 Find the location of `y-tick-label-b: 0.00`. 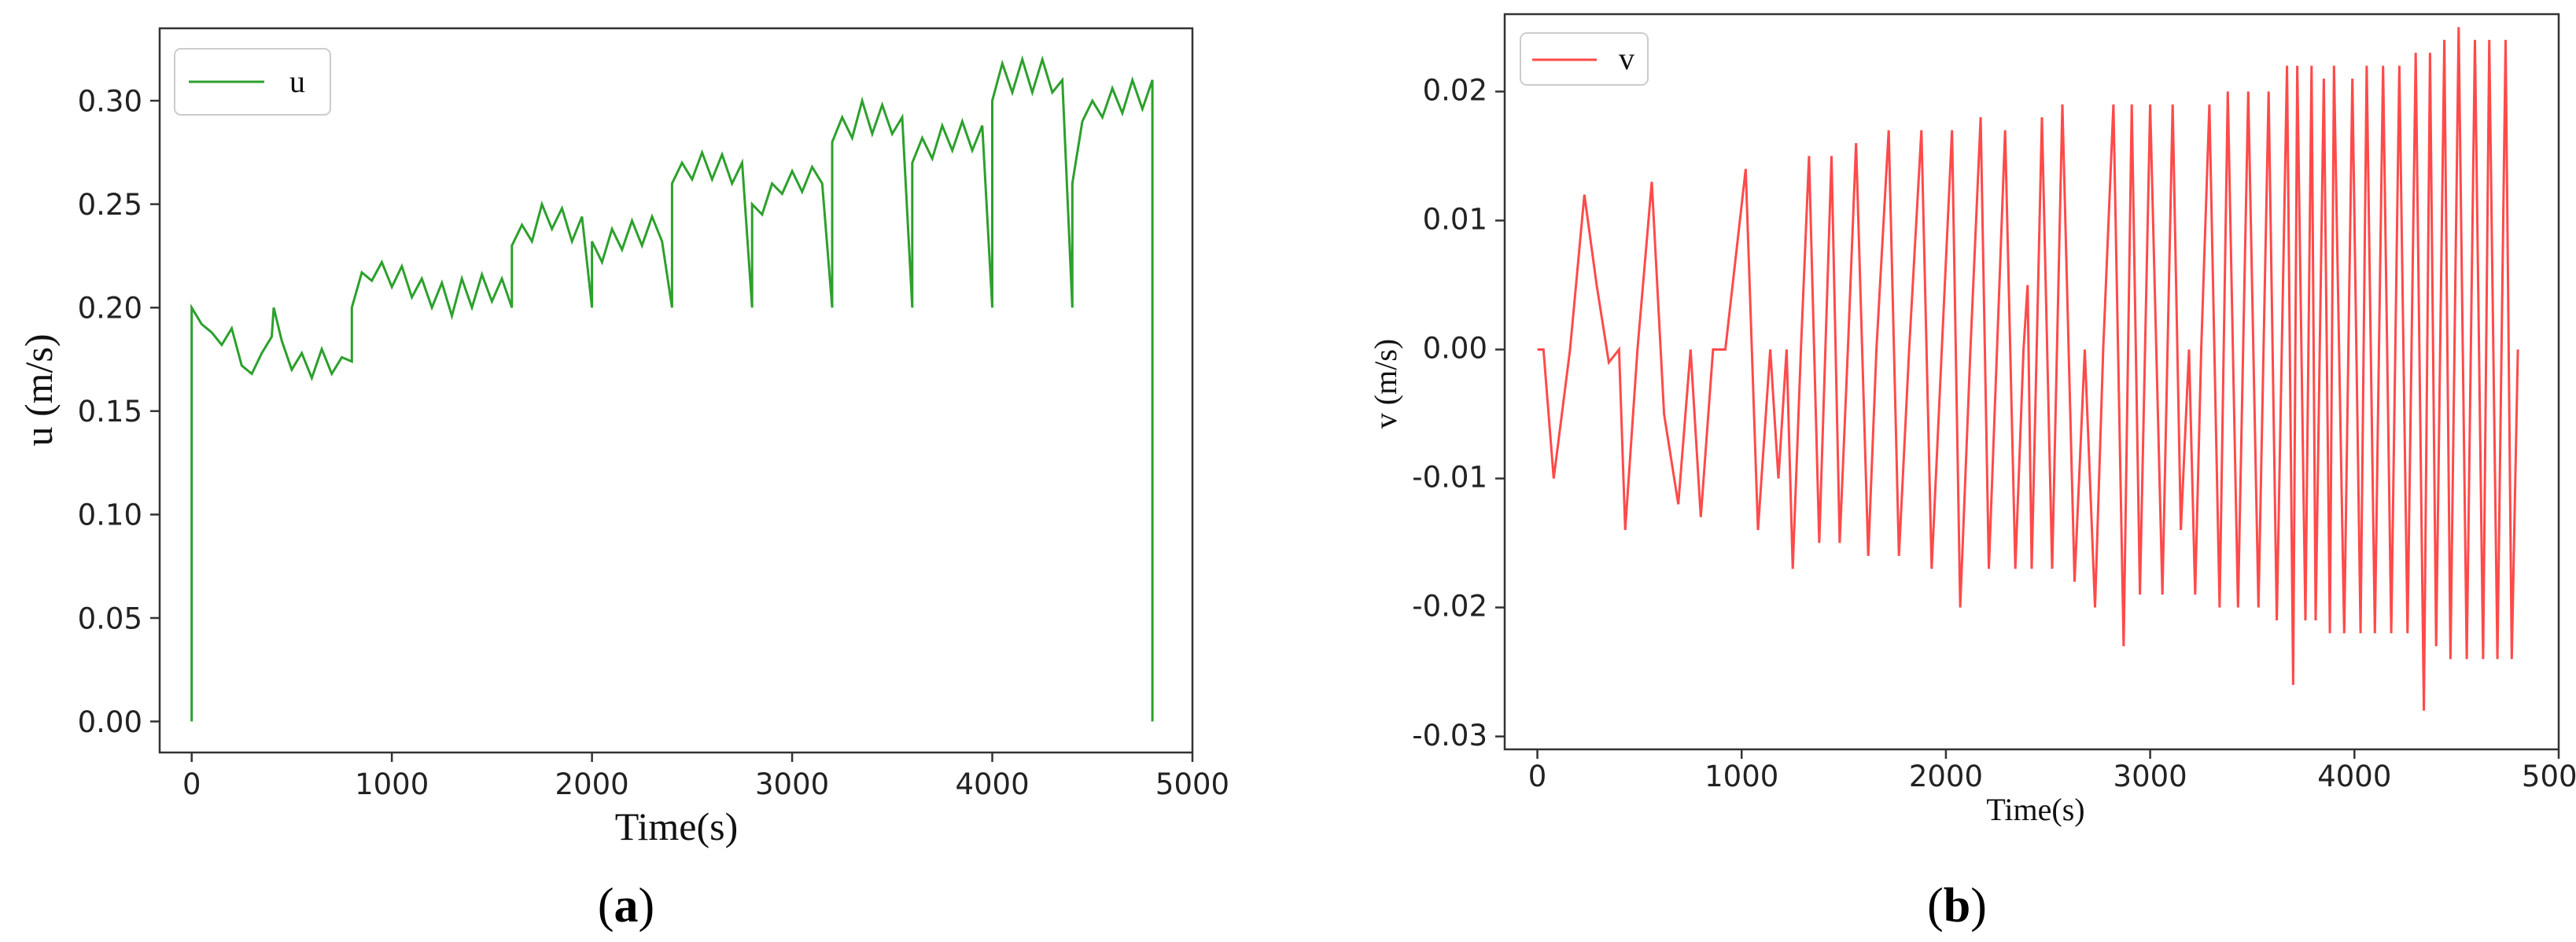

y-tick-label-b: 0.00 is located at coordinates (1455, 349).